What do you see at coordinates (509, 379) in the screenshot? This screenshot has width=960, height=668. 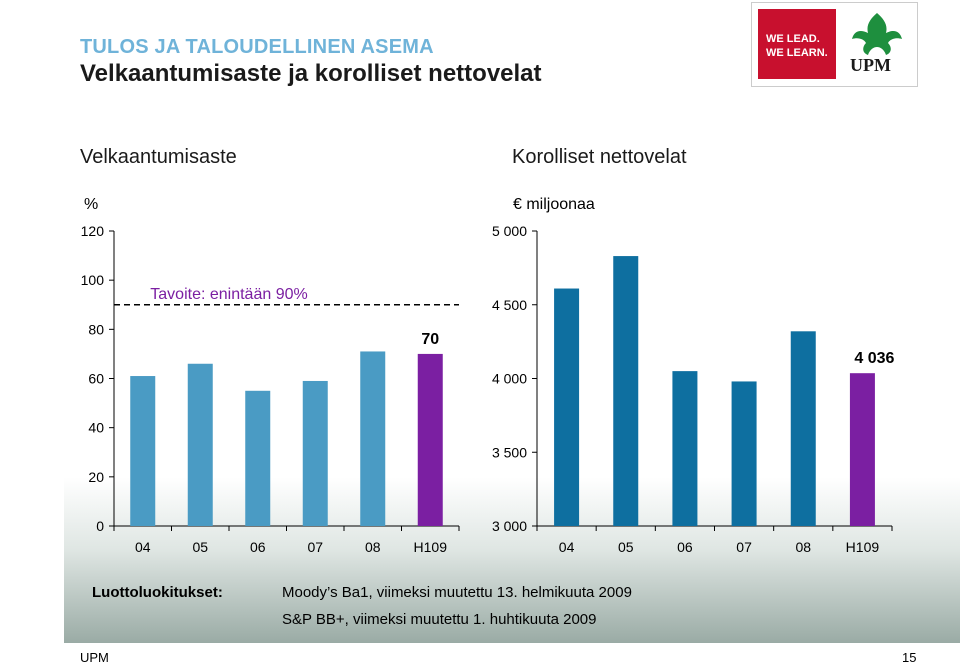 I see `y-tick-label: 4 000` at bounding box center [509, 379].